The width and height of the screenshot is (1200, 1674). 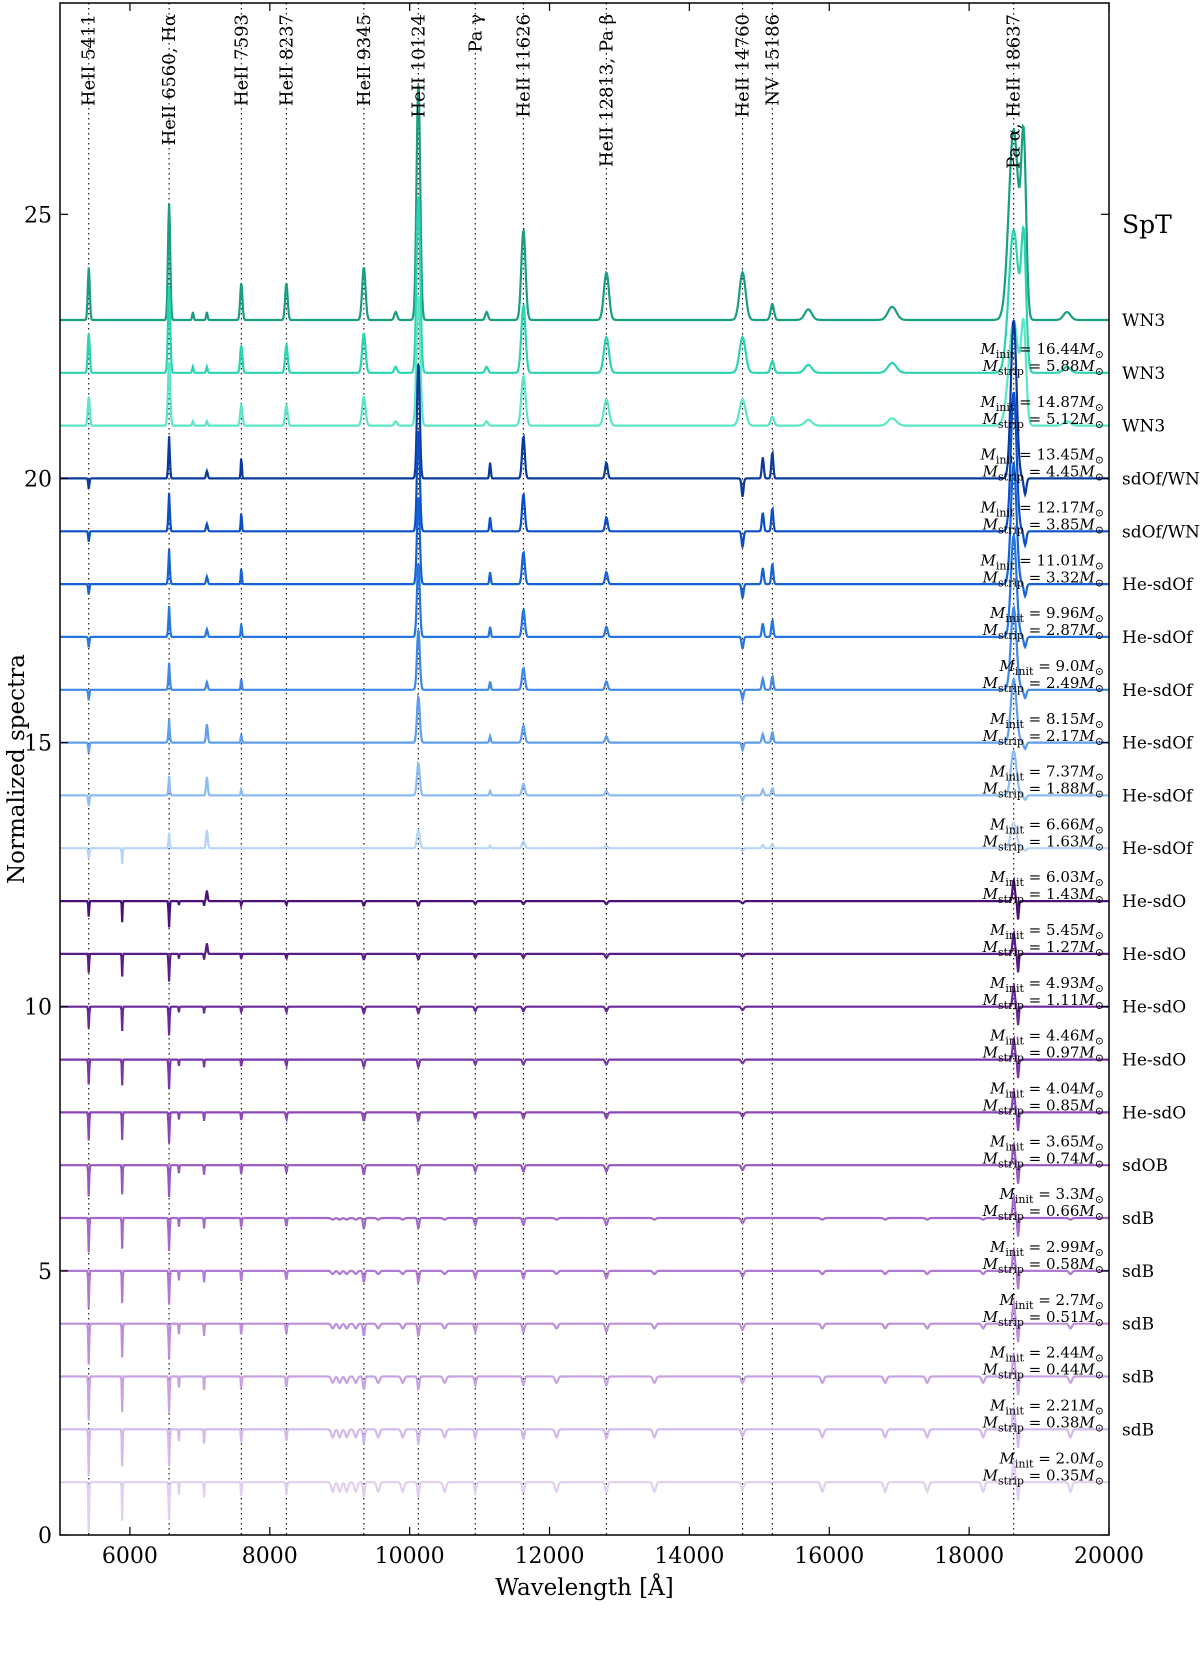 What do you see at coordinates (1143, 427) in the screenshot?
I see `spt-label: WN3` at bounding box center [1143, 427].